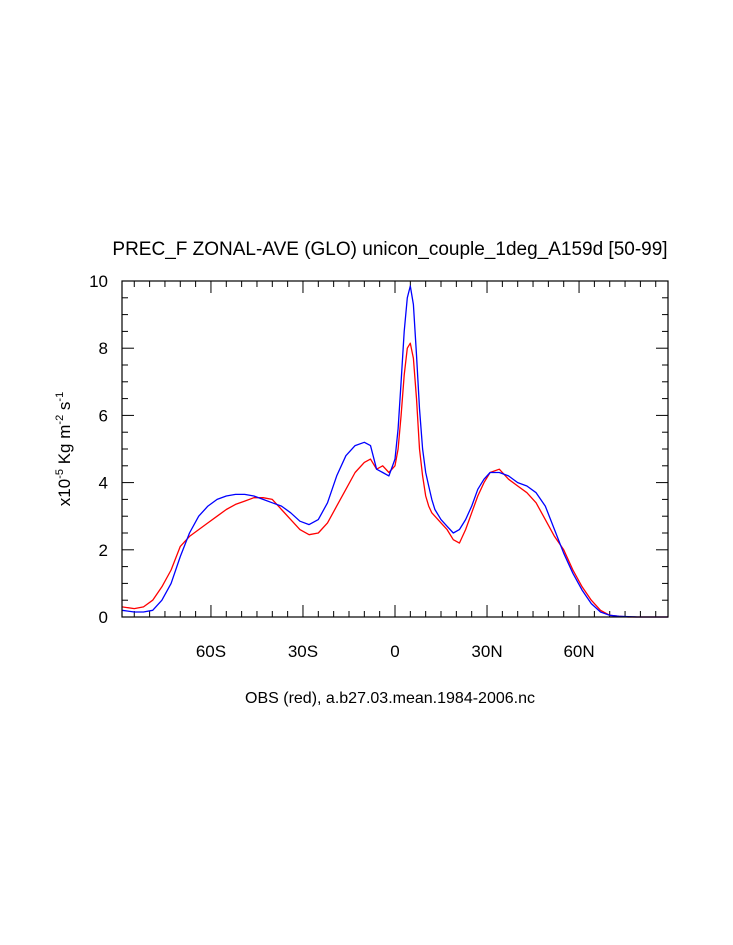  What do you see at coordinates (303, 651) in the screenshot?
I see `x-tick-label: 30S` at bounding box center [303, 651].